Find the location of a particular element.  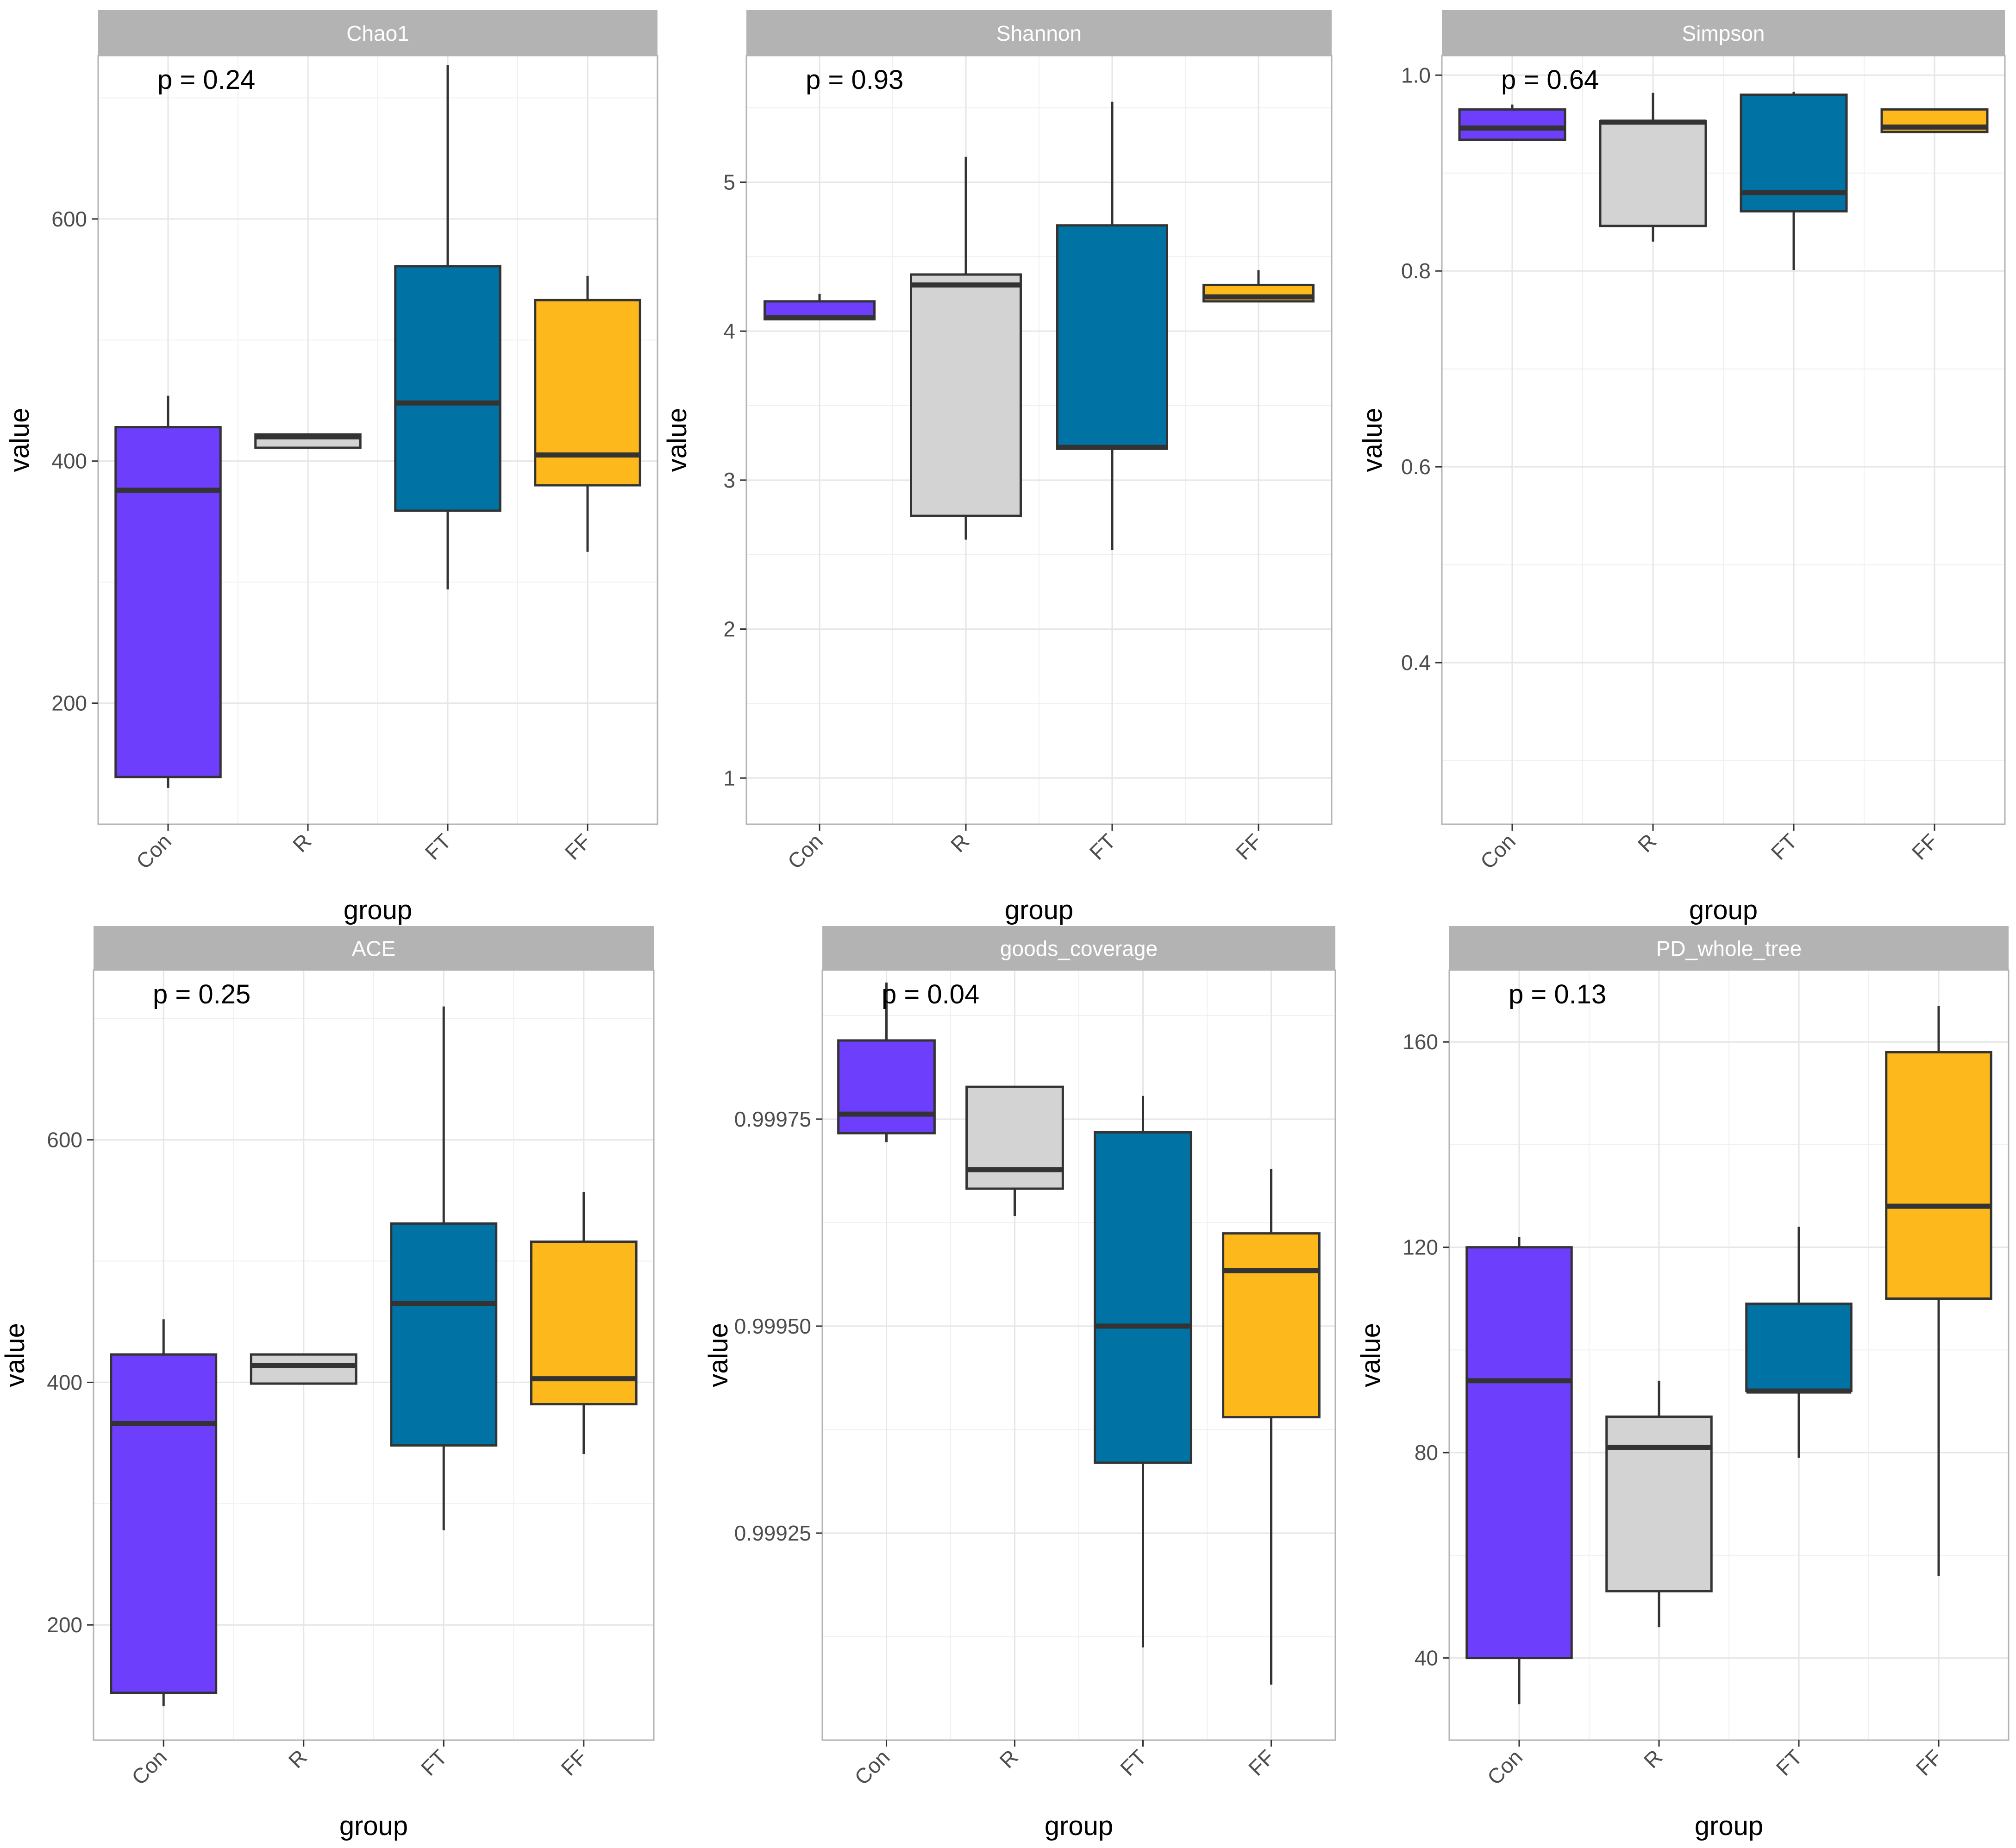

p-value-label: p = 0.64 is located at coordinates (1550, 80).